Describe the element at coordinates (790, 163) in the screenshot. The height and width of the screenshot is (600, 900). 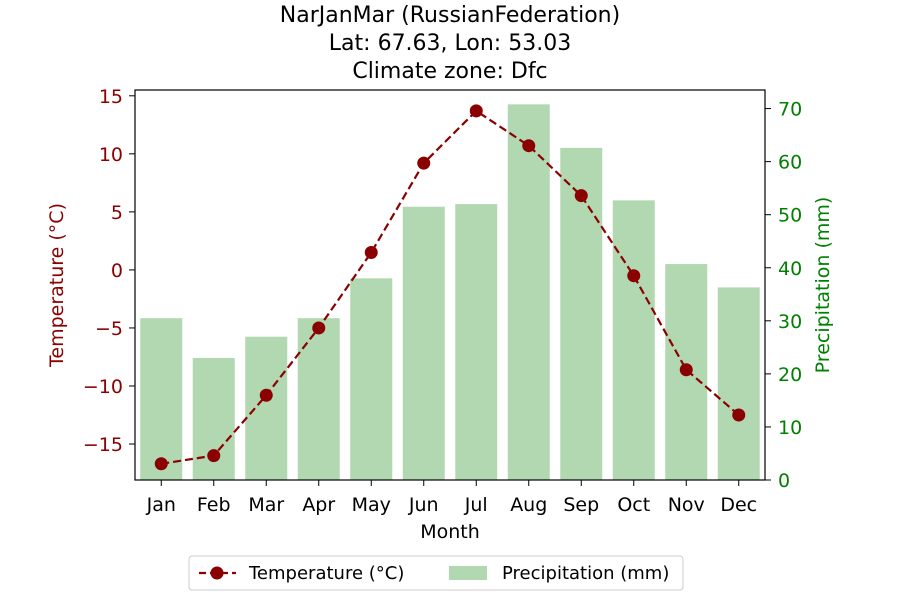
I see `right-tick-label: 60` at that location.